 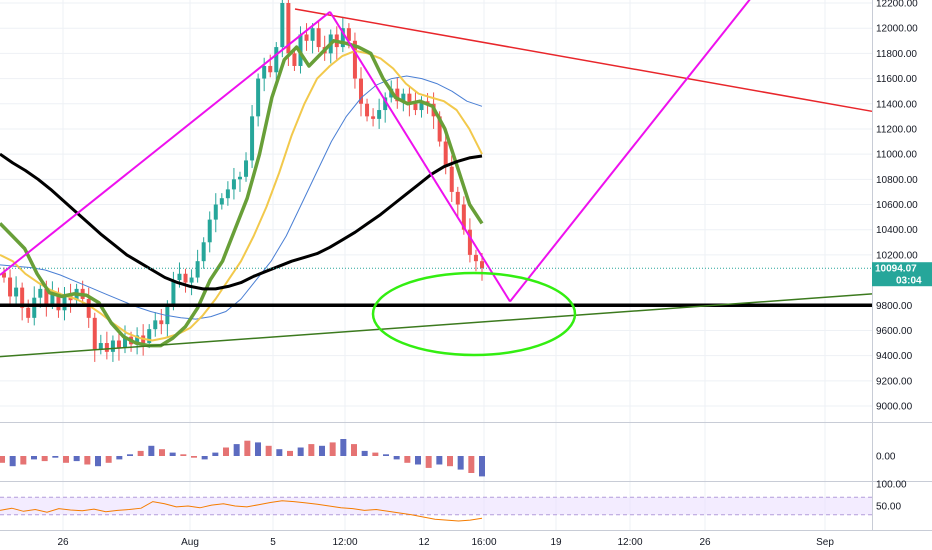 What do you see at coordinates (909, 281) in the screenshot?
I see `countdown-label: 03:04` at bounding box center [909, 281].